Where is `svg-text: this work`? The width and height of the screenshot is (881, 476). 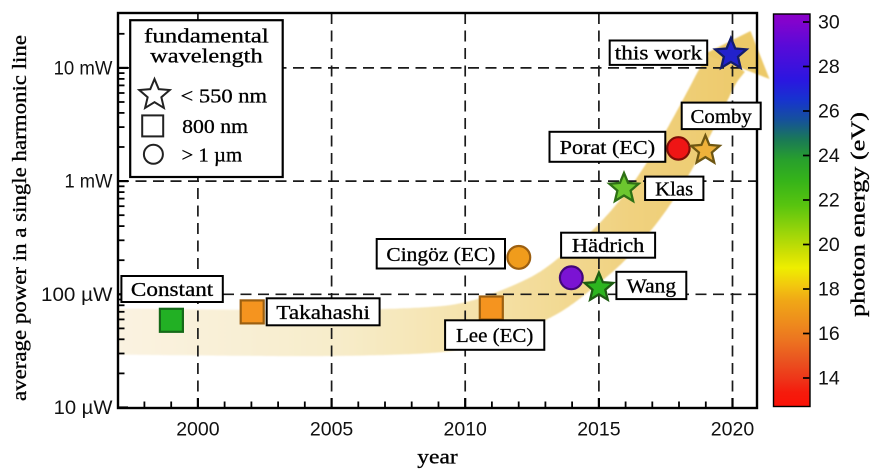
svg-text: this work is located at coordinates (658, 54).